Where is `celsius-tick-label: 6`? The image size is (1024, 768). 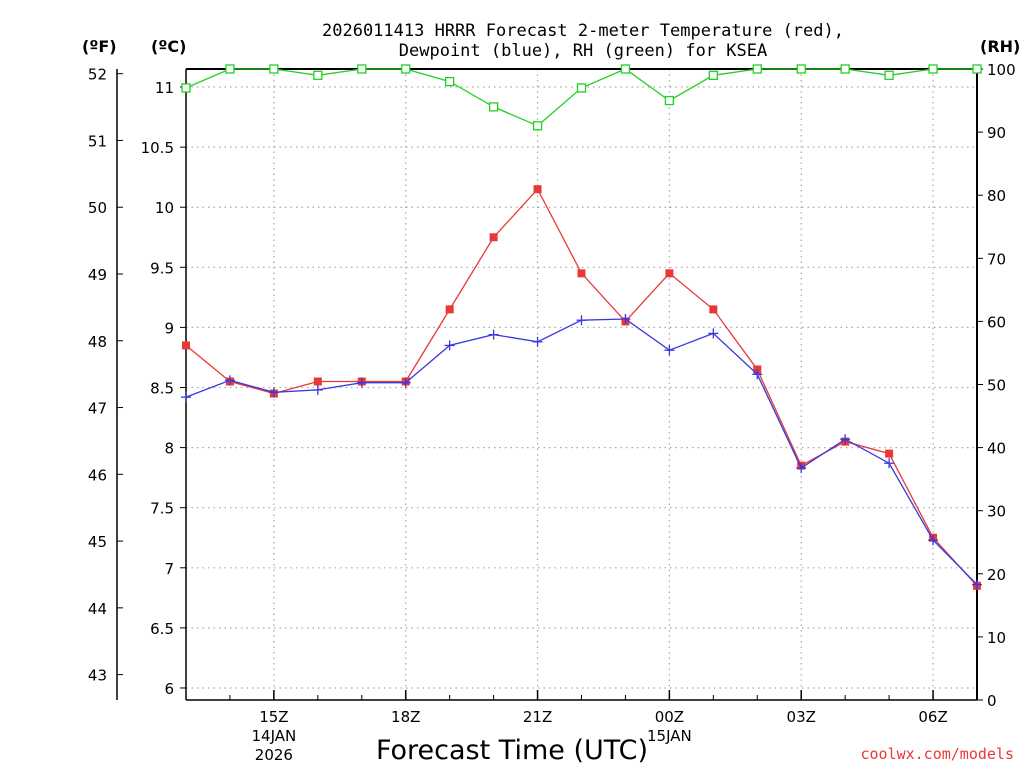 celsius-tick-label: 6 is located at coordinates (169, 689).